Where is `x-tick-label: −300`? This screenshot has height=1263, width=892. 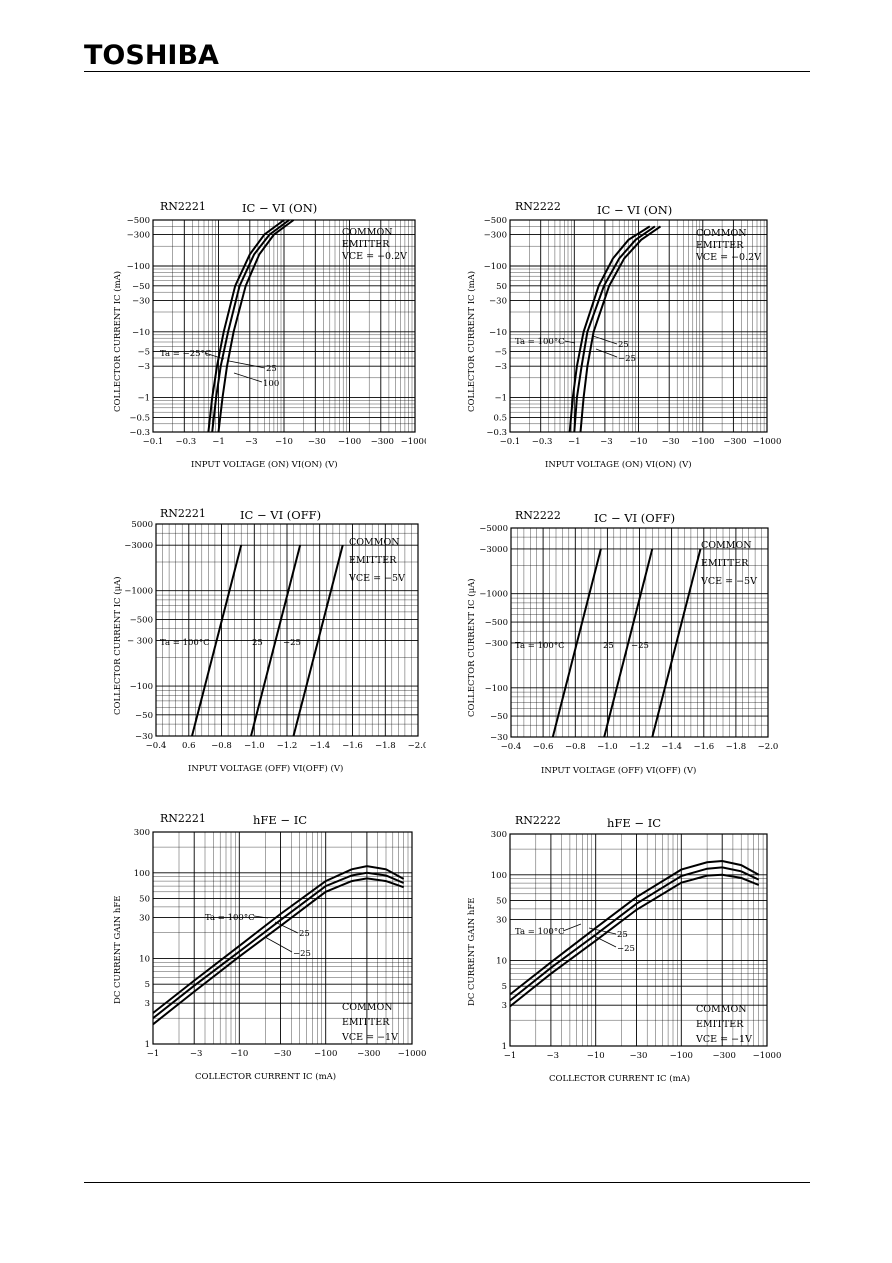 x-tick-label: −300 is located at coordinates (734, 442).